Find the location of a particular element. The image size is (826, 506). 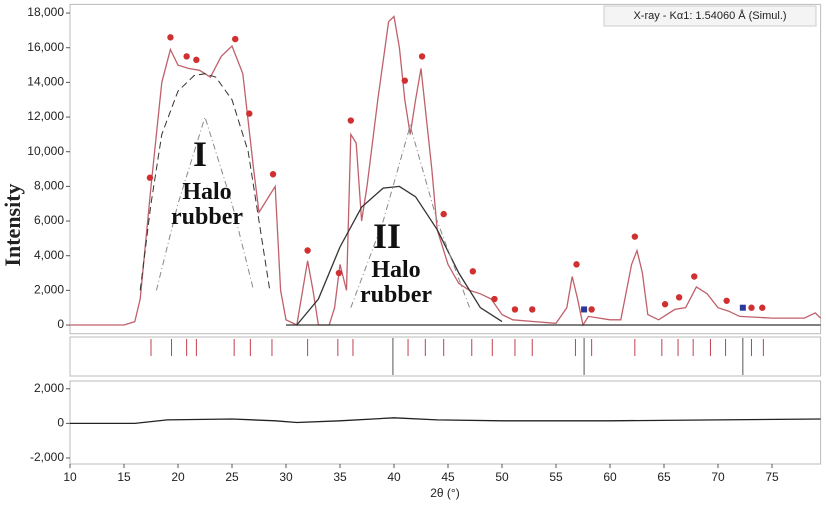

x-tick-label: 25 is located at coordinates (232, 477).